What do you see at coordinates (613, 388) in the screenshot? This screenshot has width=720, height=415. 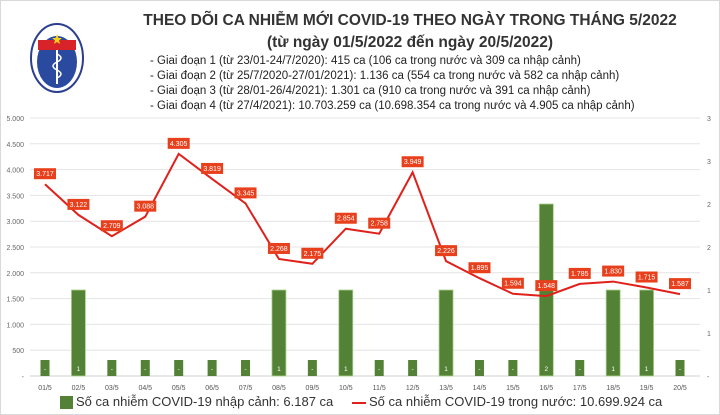 I see `x-tick-label: 18/5` at bounding box center [613, 388].